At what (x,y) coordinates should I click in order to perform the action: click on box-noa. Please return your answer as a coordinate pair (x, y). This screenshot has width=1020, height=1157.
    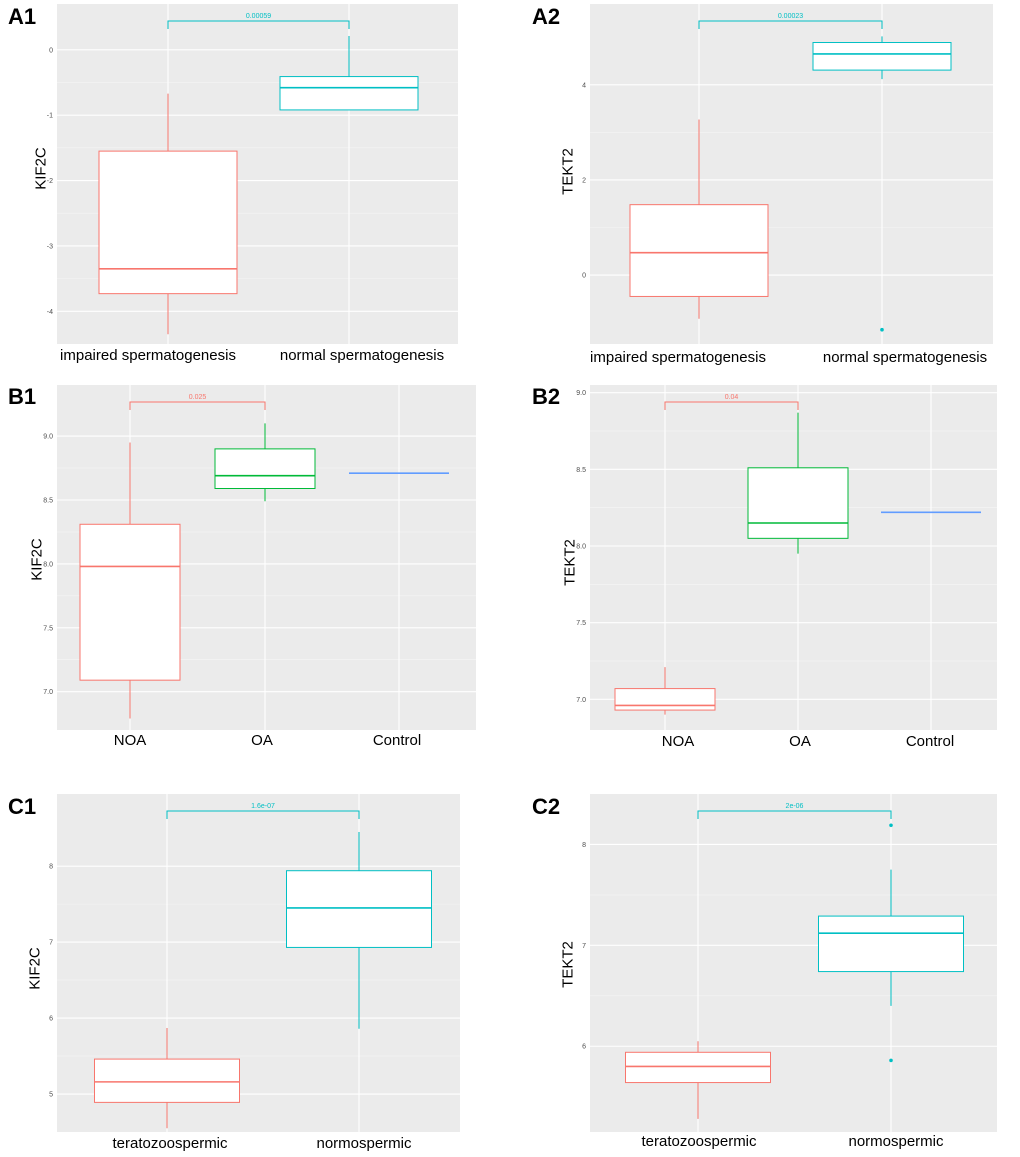
    Looking at the image, I should click on (130, 602).